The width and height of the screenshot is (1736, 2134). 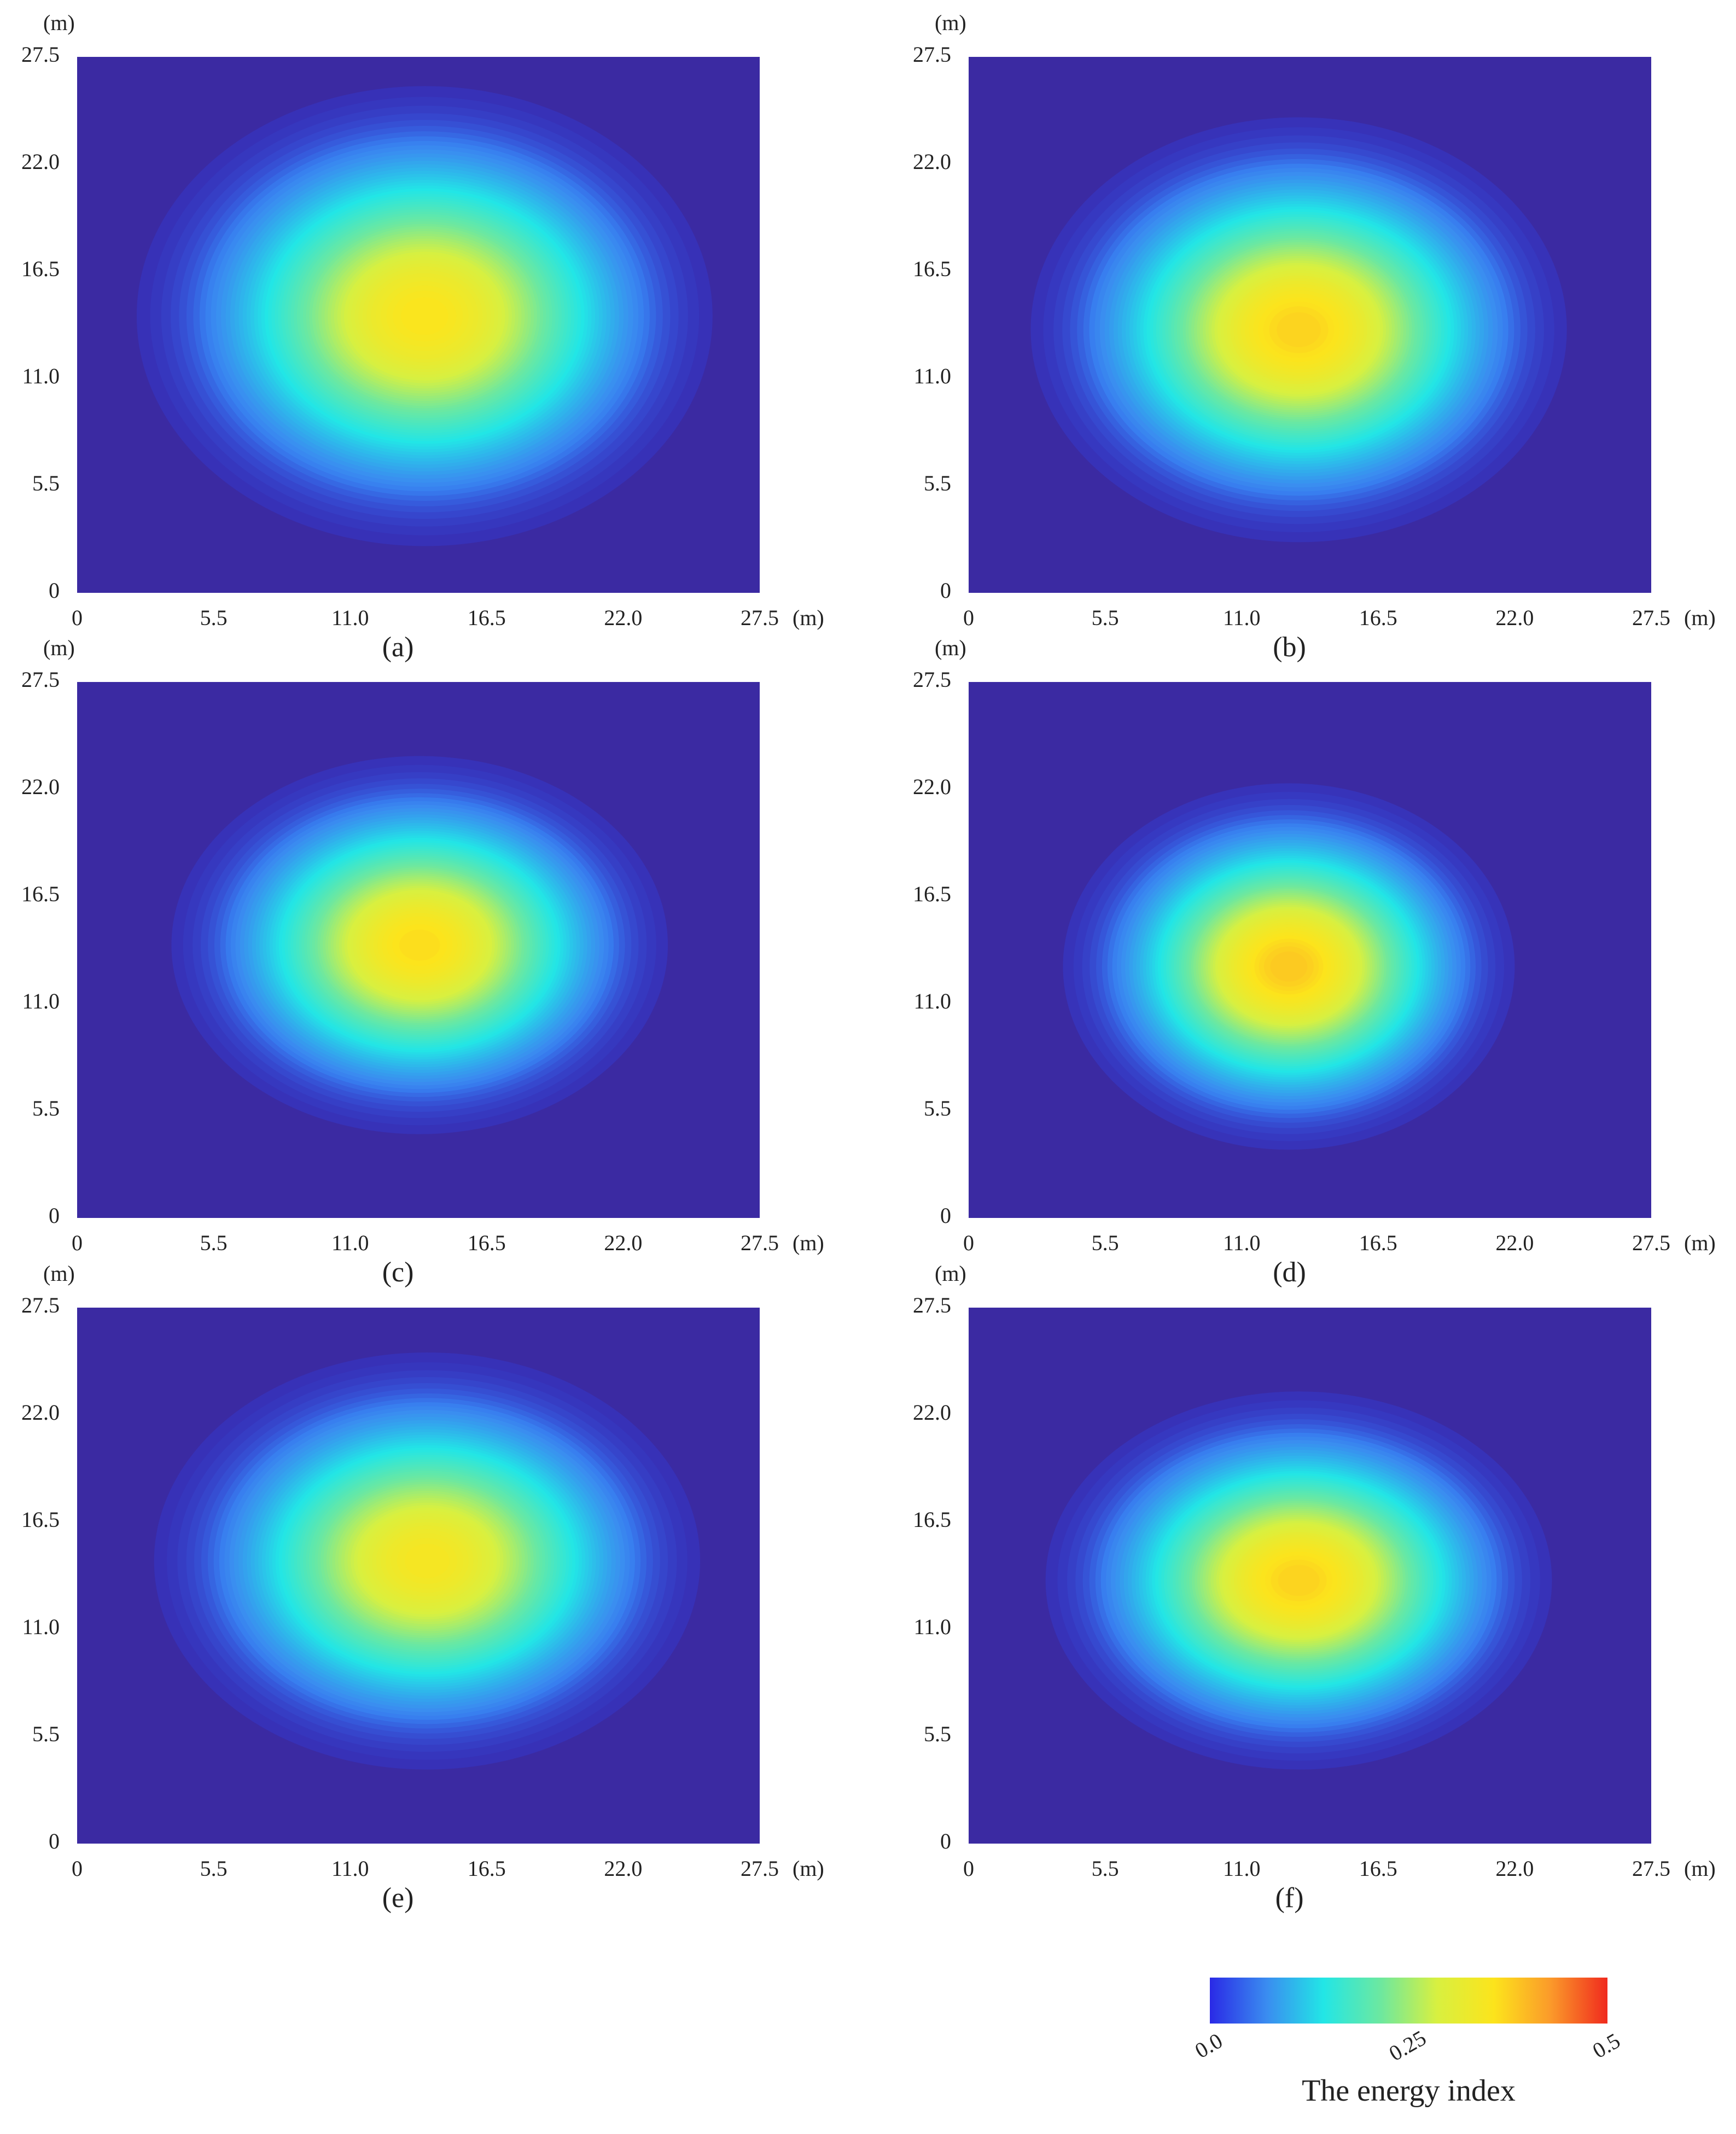 What do you see at coordinates (1409, 2091) in the screenshot?
I see `colorbar-title: The energy index` at bounding box center [1409, 2091].